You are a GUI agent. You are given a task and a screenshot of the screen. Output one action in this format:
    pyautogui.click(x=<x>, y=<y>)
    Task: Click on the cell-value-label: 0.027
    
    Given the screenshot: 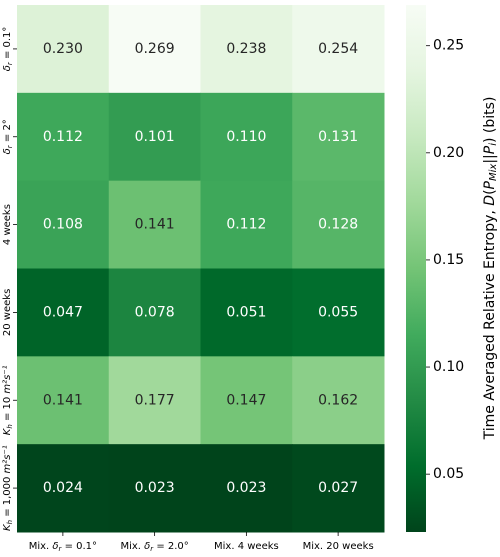 What is the action you would take?
    pyautogui.click(x=338, y=488)
    